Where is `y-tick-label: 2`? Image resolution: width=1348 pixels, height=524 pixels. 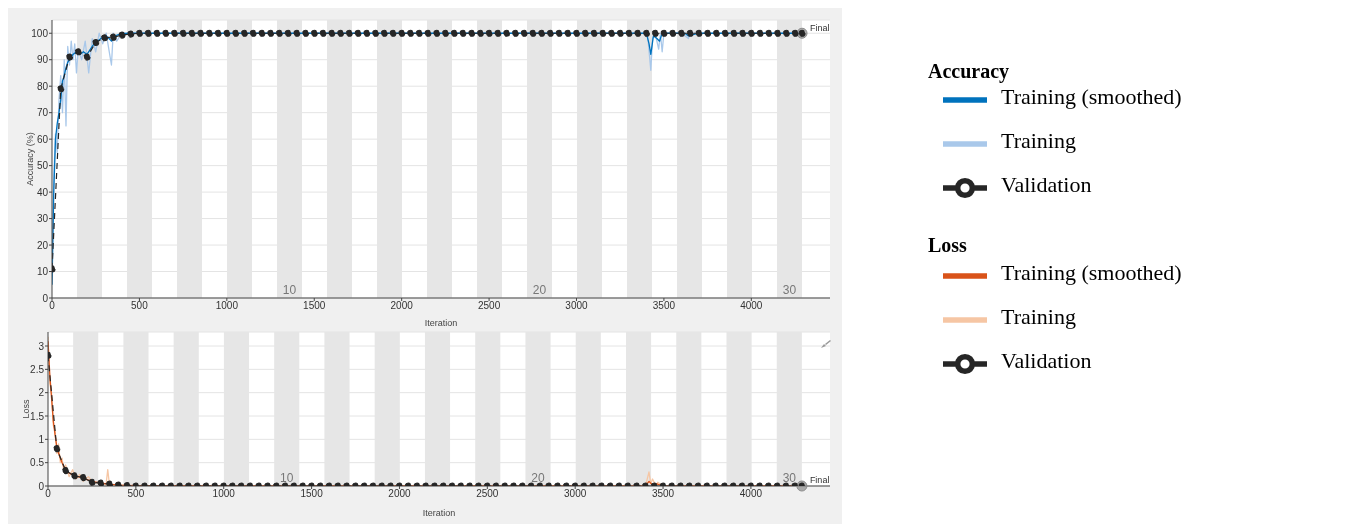
y-tick-label: 2 is located at coordinates (41, 393).